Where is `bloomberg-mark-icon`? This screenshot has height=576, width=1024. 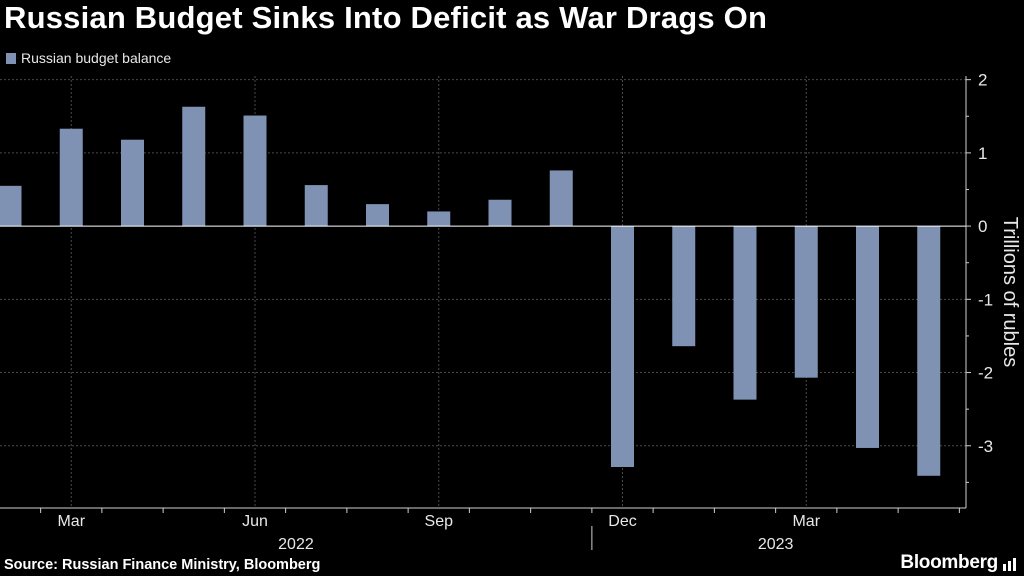
bloomberg-mark-icon is located at coordinates (1009, 564).